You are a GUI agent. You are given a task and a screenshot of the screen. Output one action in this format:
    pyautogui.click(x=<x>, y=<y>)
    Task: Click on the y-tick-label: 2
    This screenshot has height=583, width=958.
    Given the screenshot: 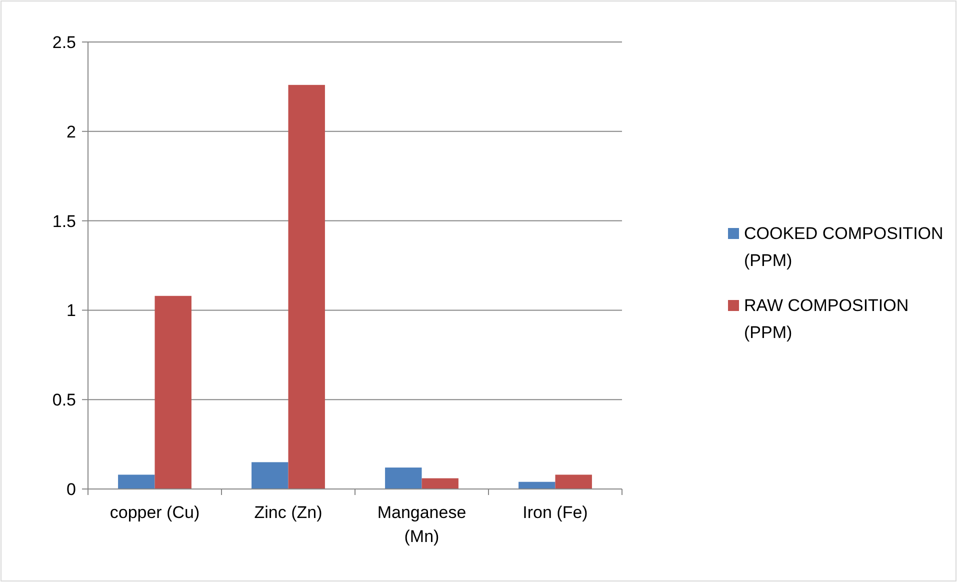 What is the action you would take?
    pyautogui.click(x=71, y=132)
    